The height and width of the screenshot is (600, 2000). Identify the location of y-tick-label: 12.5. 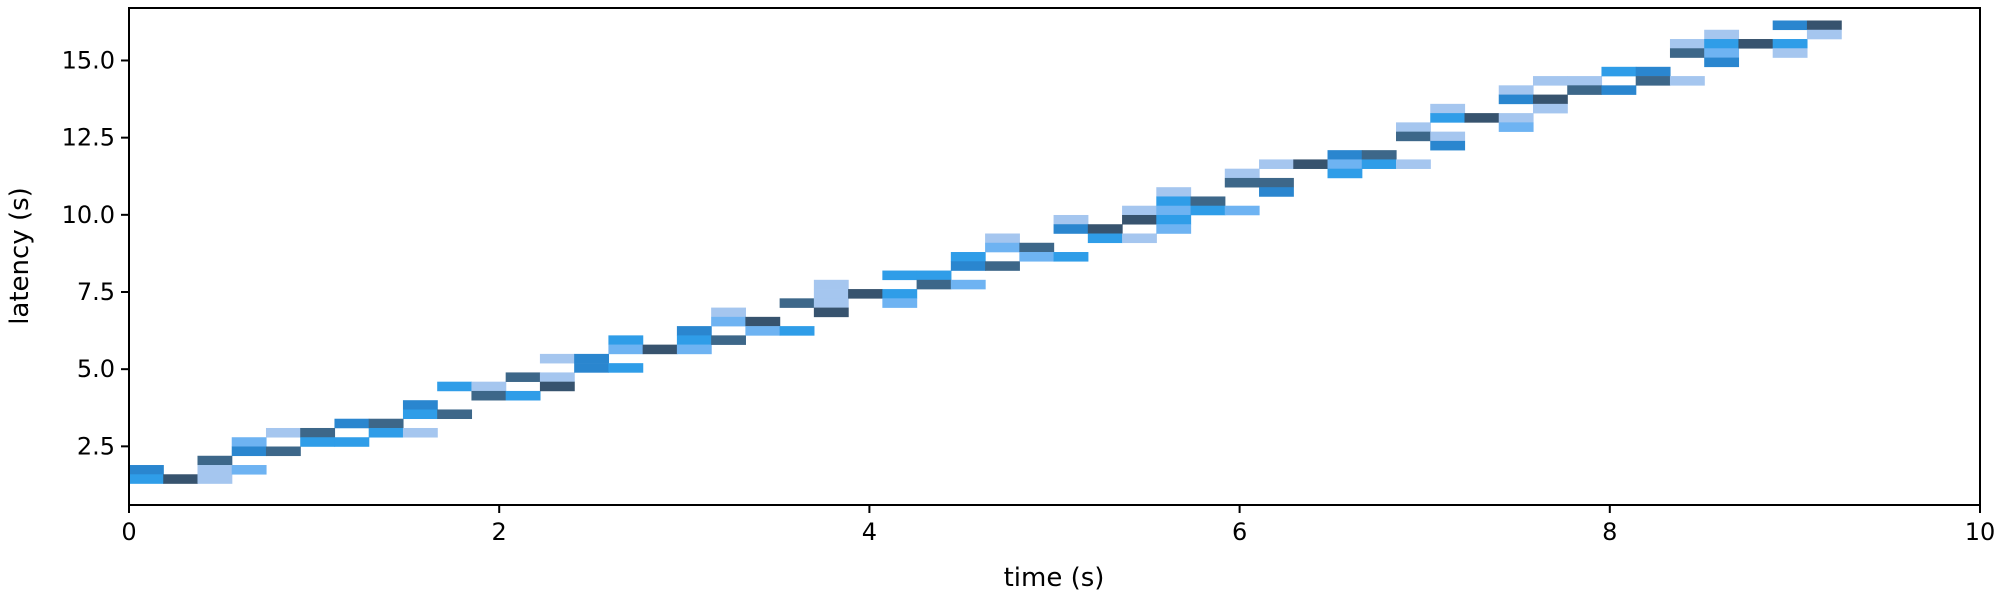
(88, 138).